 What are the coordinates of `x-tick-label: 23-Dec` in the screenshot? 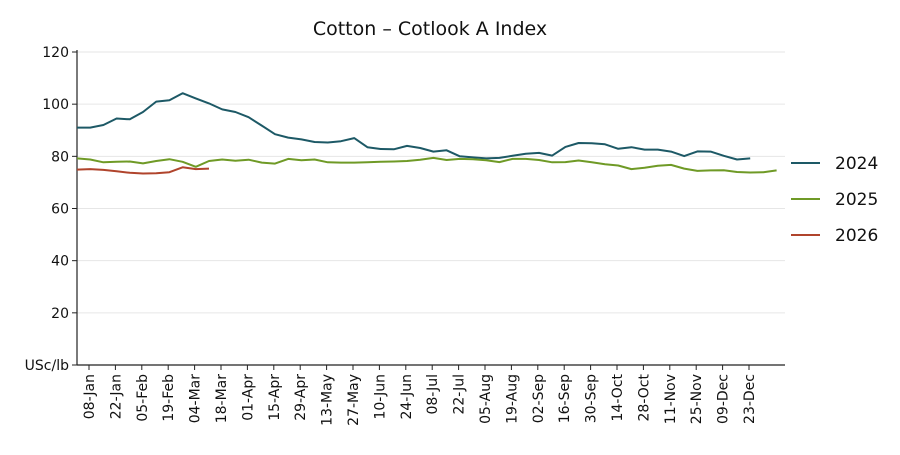 It's located at (750, 399).